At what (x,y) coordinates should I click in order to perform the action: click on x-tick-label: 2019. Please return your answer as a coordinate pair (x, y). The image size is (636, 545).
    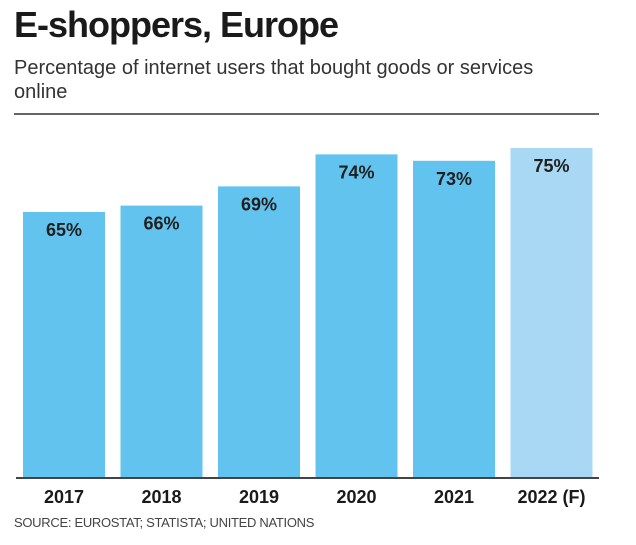
    Looking at the image, I should click on (259, 497).